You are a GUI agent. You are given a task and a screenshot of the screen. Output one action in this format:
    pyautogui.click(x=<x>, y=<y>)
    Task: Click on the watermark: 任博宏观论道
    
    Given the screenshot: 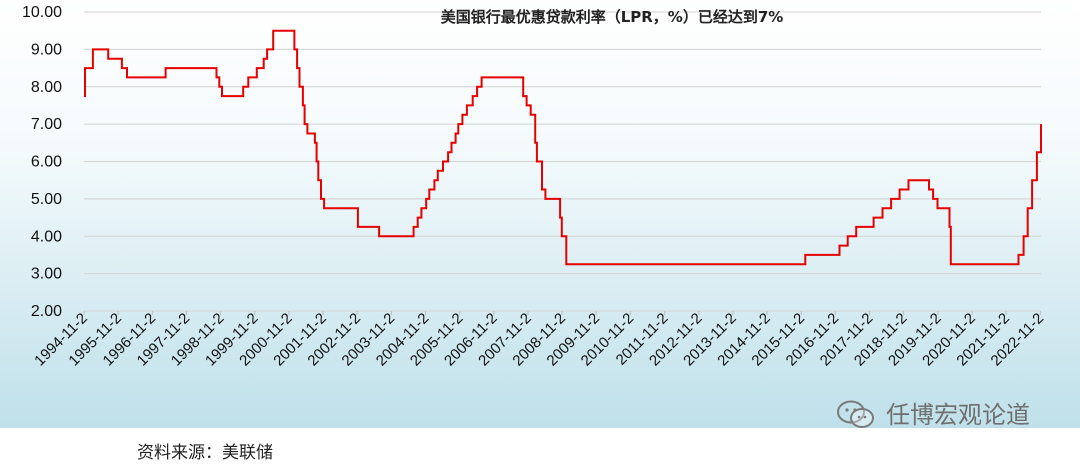 What is the action you would take?
    pyautogui.click(x=933, y=414)
    